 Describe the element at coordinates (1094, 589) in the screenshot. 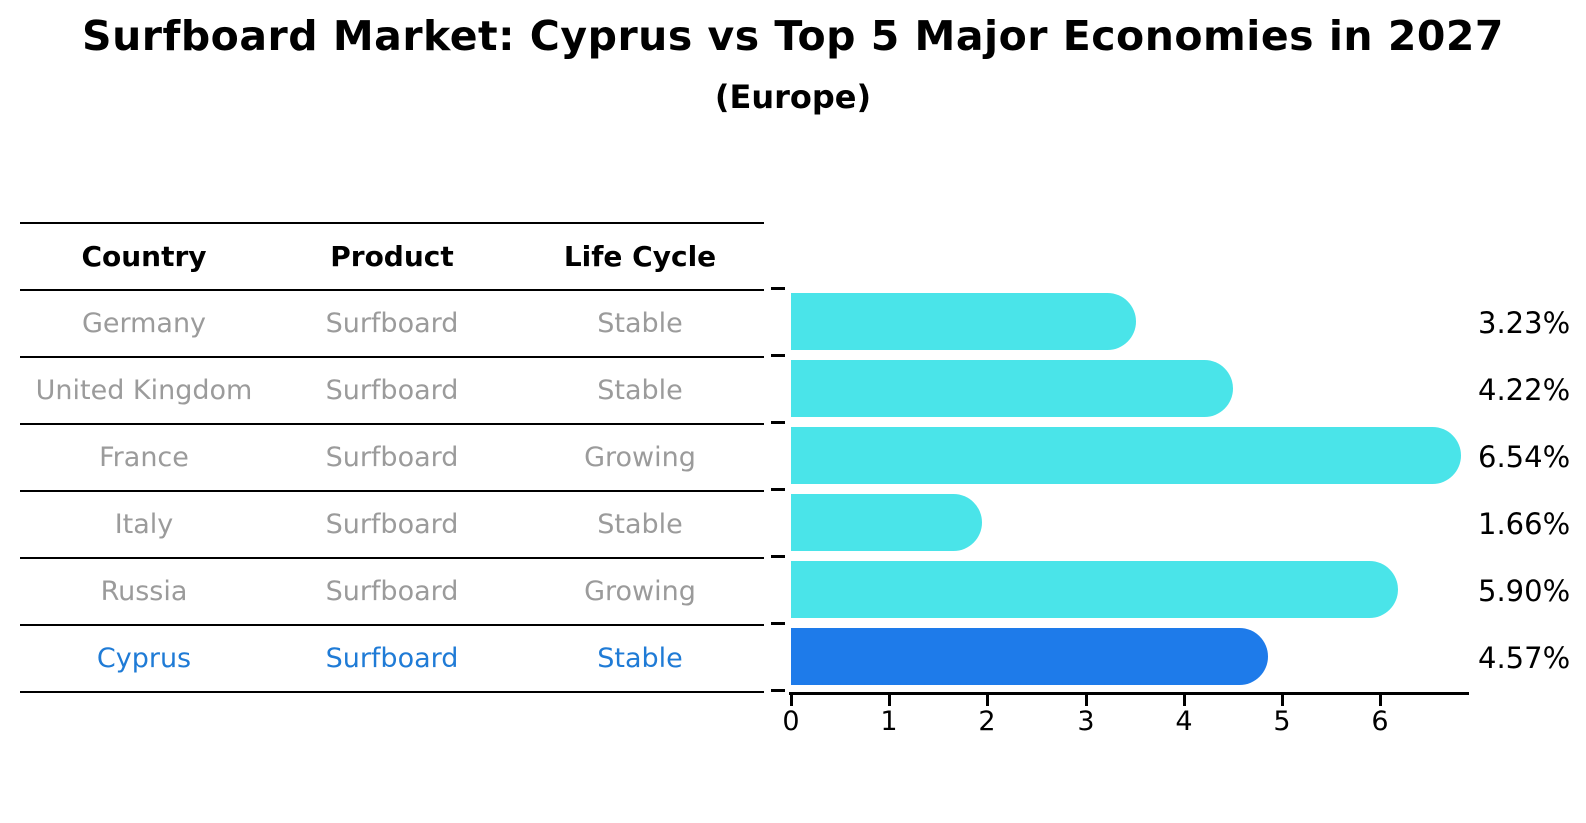

I see `bar-russia` at that location.